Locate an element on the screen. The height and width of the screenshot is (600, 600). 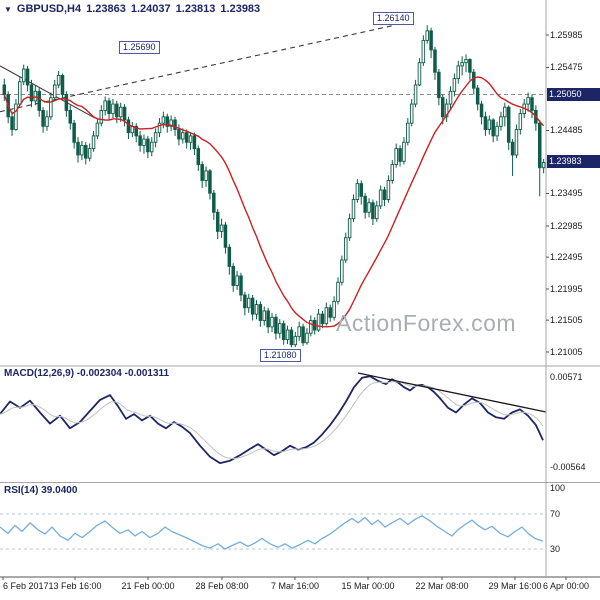
y-axis-tick-label: 1.22985 is located at coordinates (566, 226).